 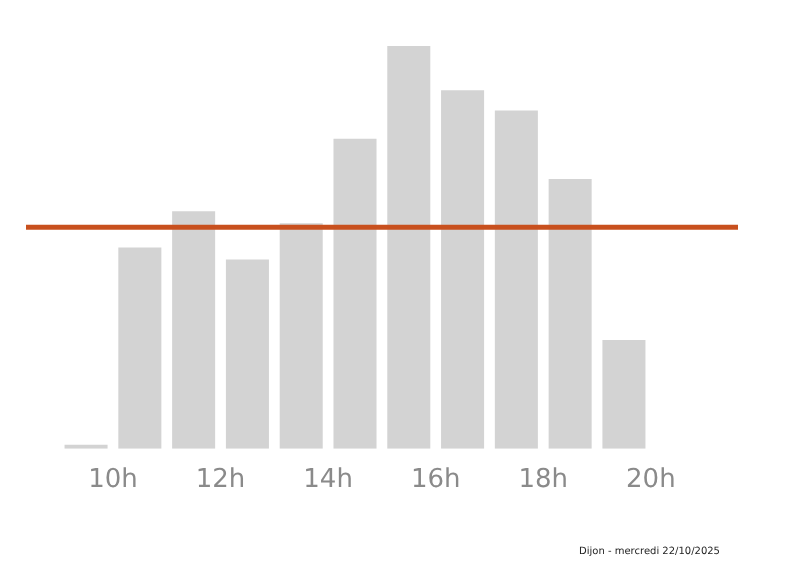 I want to click on x-tick-label: 10h, so click(x=113, y=480).